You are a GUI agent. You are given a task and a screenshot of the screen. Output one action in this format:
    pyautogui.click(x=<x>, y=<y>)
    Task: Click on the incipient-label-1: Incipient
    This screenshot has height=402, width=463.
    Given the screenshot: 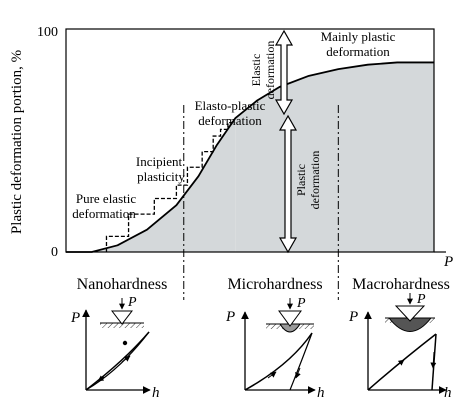 What is the action you would take?
    pyautogui.click(x=159, y=161)
    